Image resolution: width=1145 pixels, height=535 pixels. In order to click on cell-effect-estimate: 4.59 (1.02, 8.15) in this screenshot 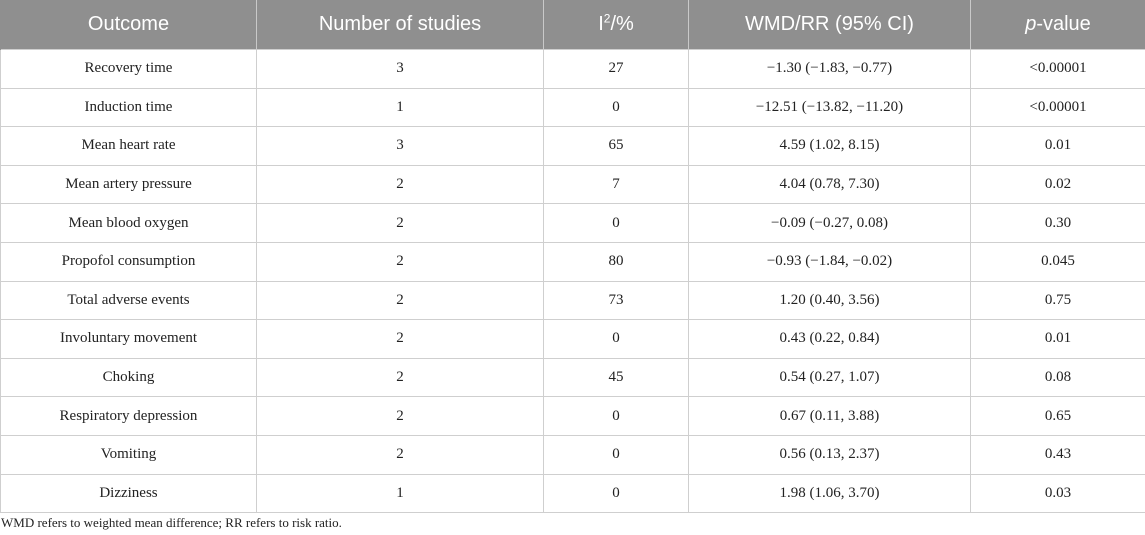, I will do `click(829, 146)`.